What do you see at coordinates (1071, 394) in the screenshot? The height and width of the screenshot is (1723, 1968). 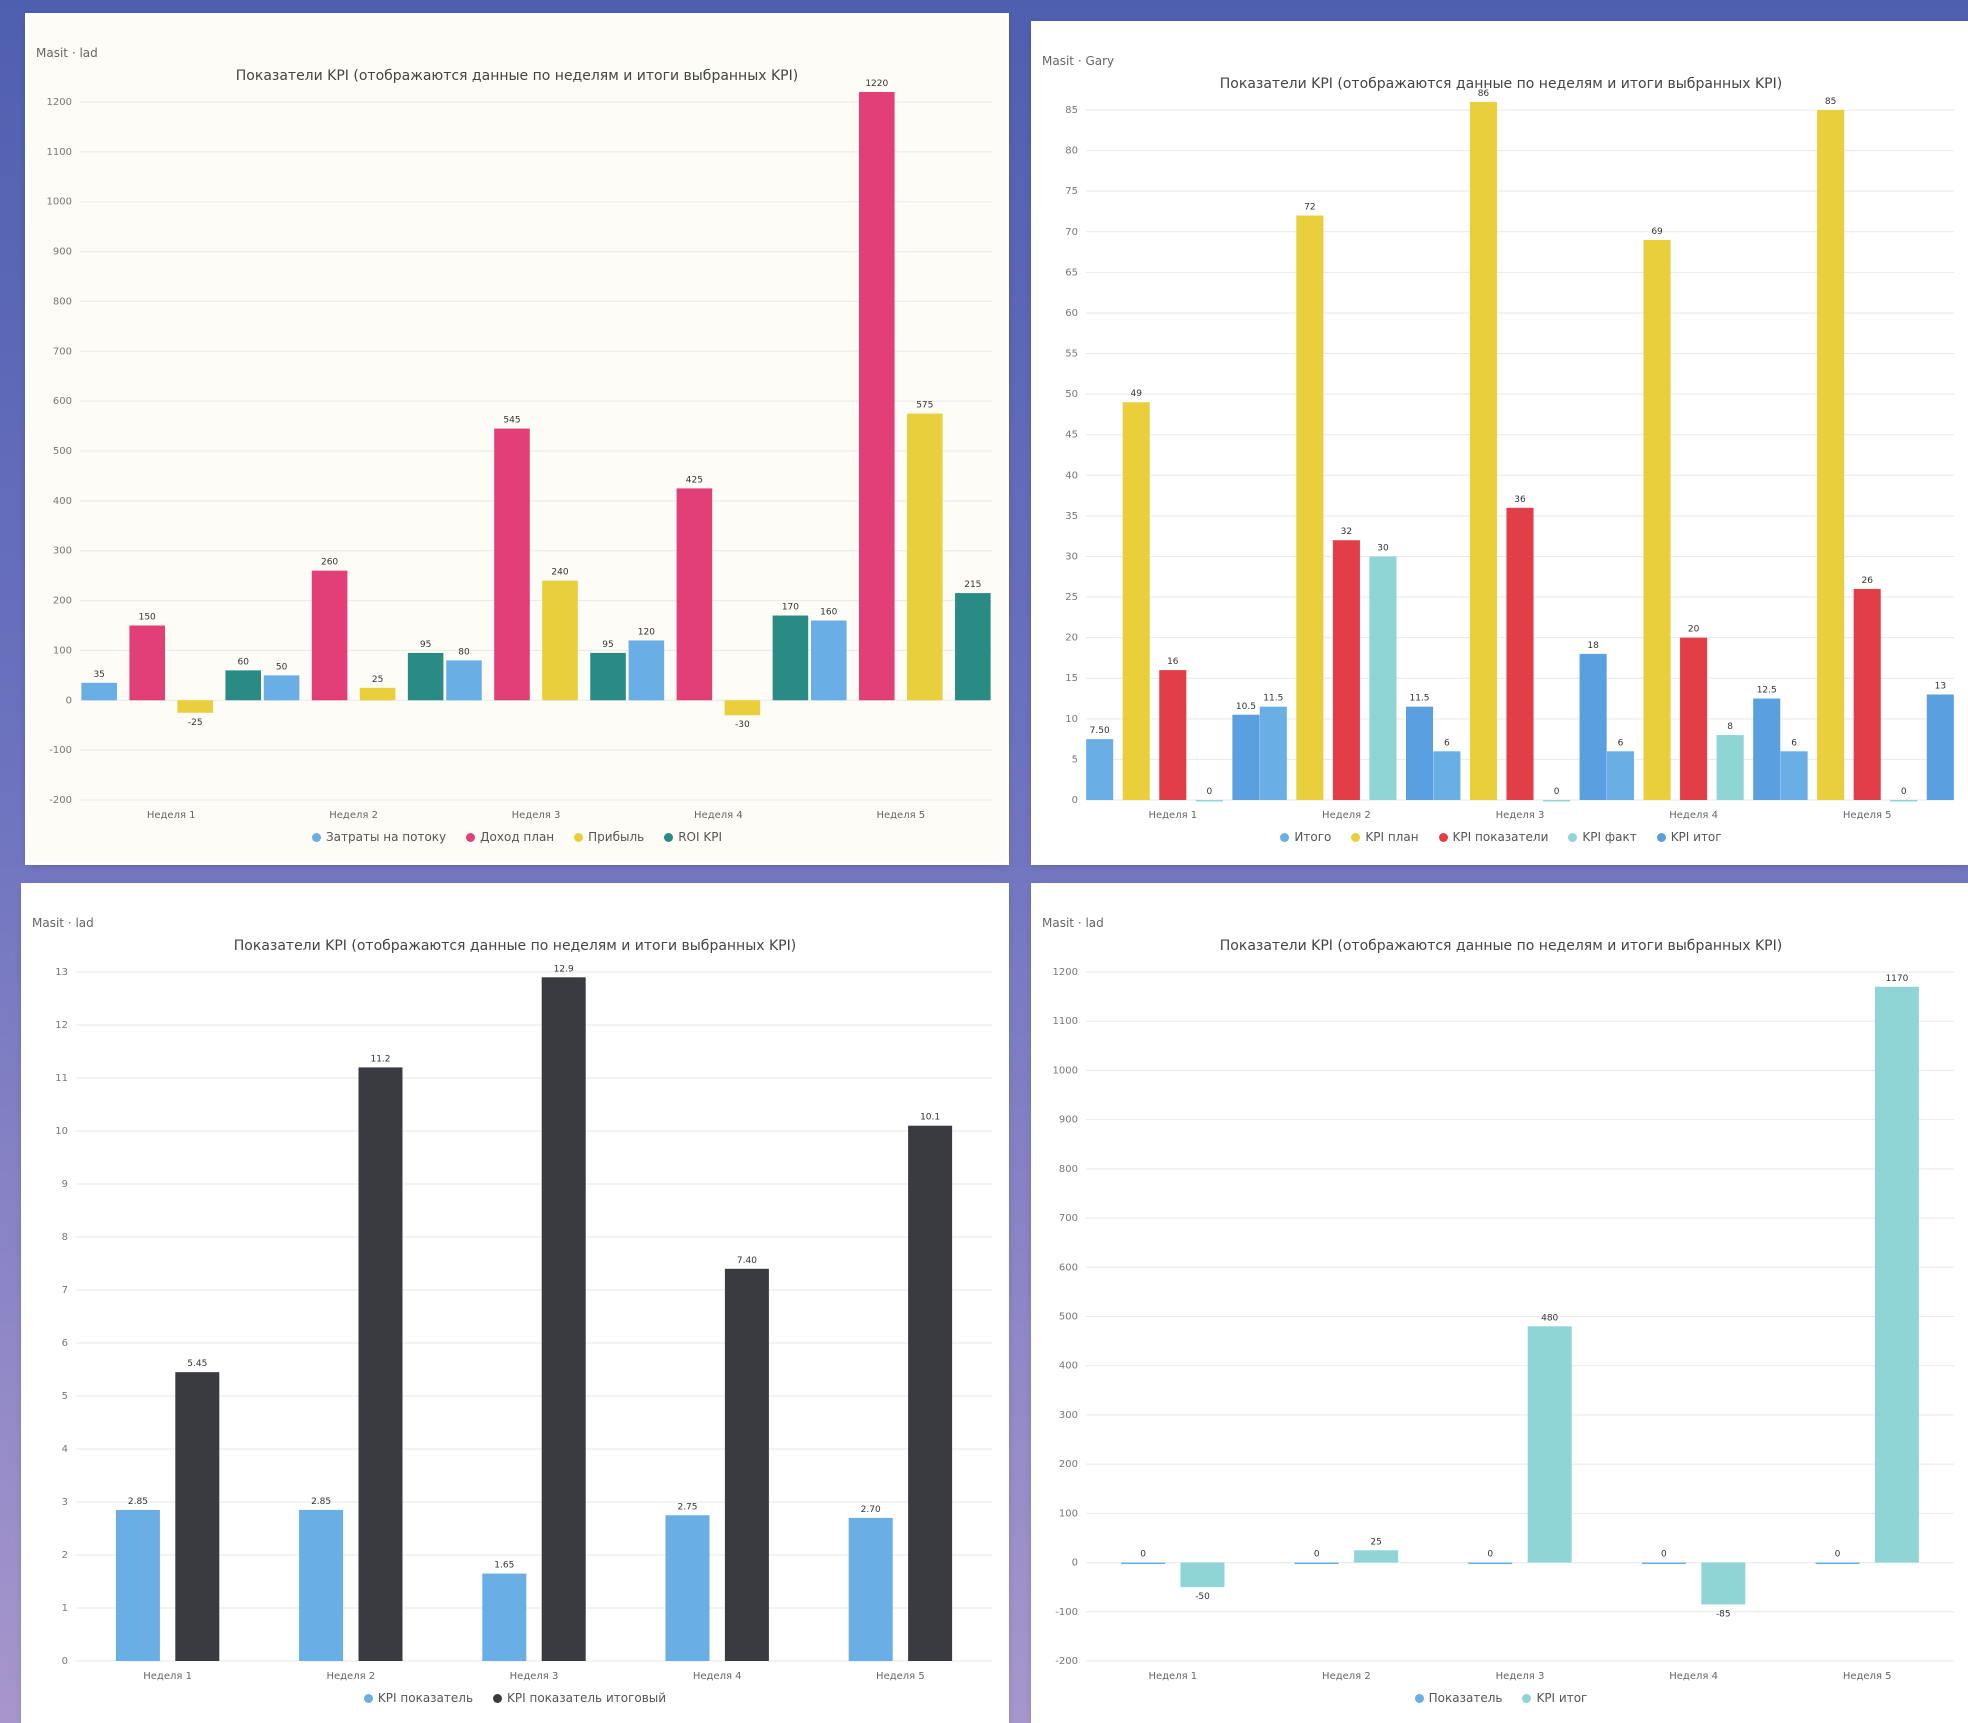 I see `y-tick-label: 50` at bounding box center [1071, 394].